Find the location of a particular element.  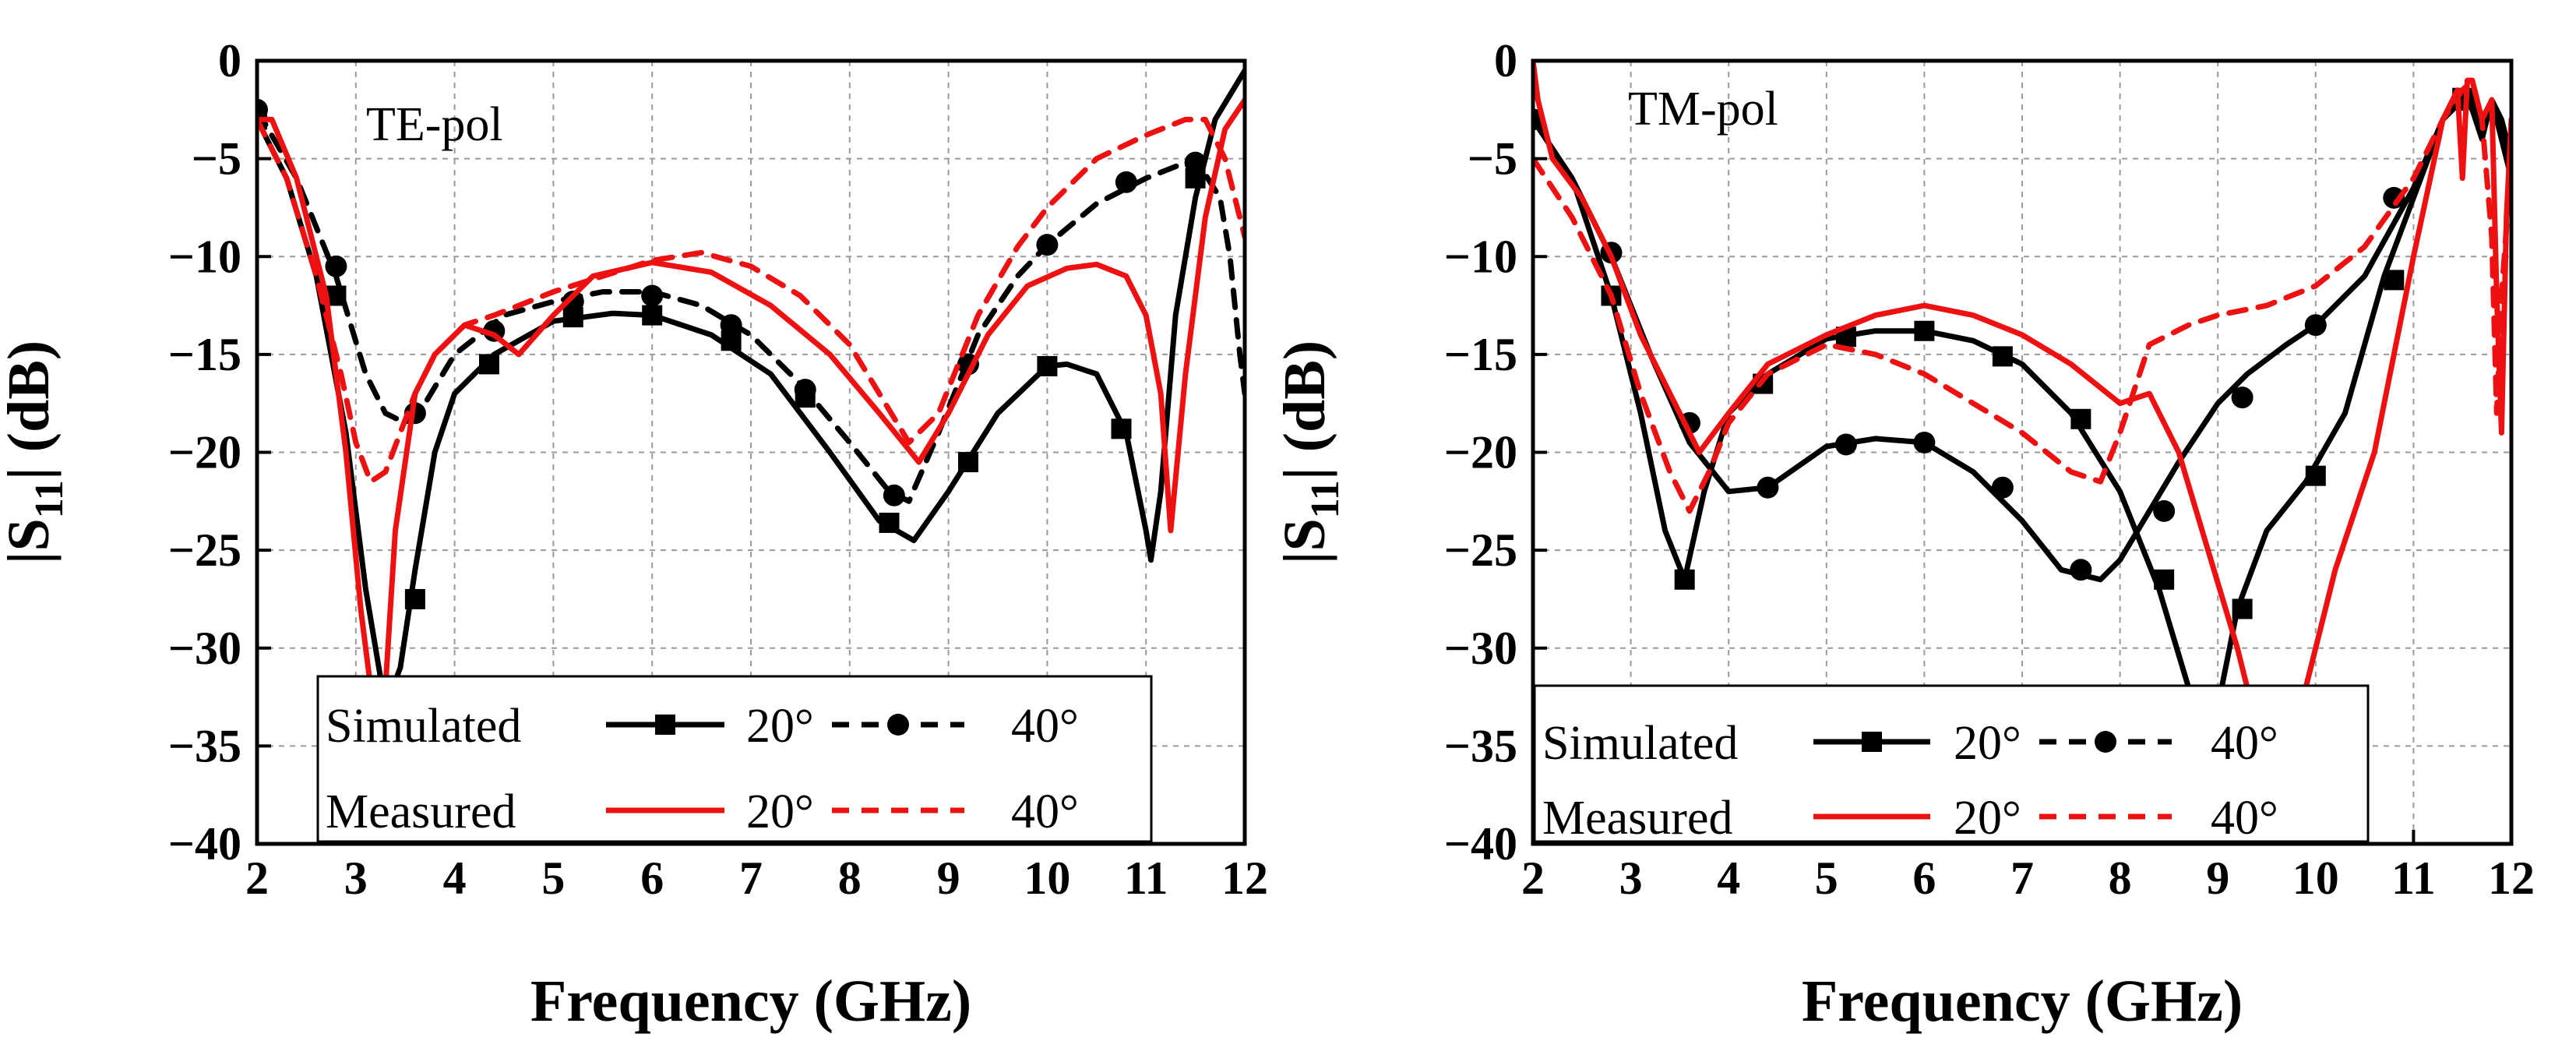

polarization-label: TE-pol is located at coordinates (435, 124).